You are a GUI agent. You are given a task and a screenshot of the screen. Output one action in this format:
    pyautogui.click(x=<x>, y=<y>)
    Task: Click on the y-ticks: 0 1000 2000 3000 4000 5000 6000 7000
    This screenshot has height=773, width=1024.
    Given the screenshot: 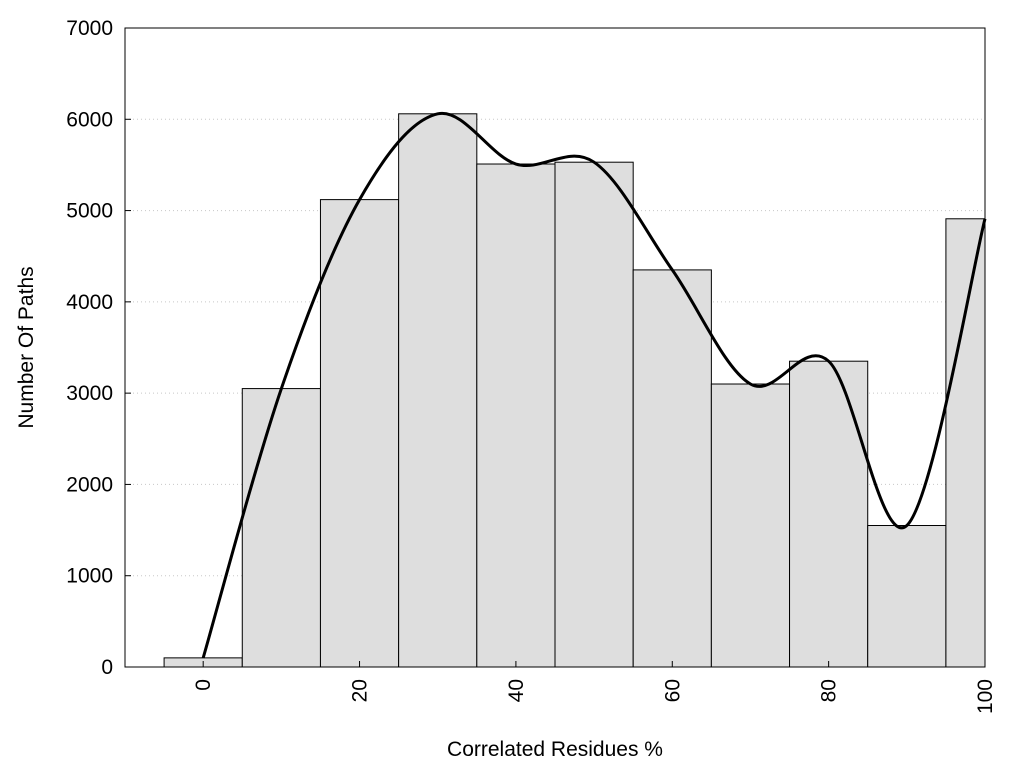 What is the action you would take?
    pyautogui.click(x=98, y=348)
    